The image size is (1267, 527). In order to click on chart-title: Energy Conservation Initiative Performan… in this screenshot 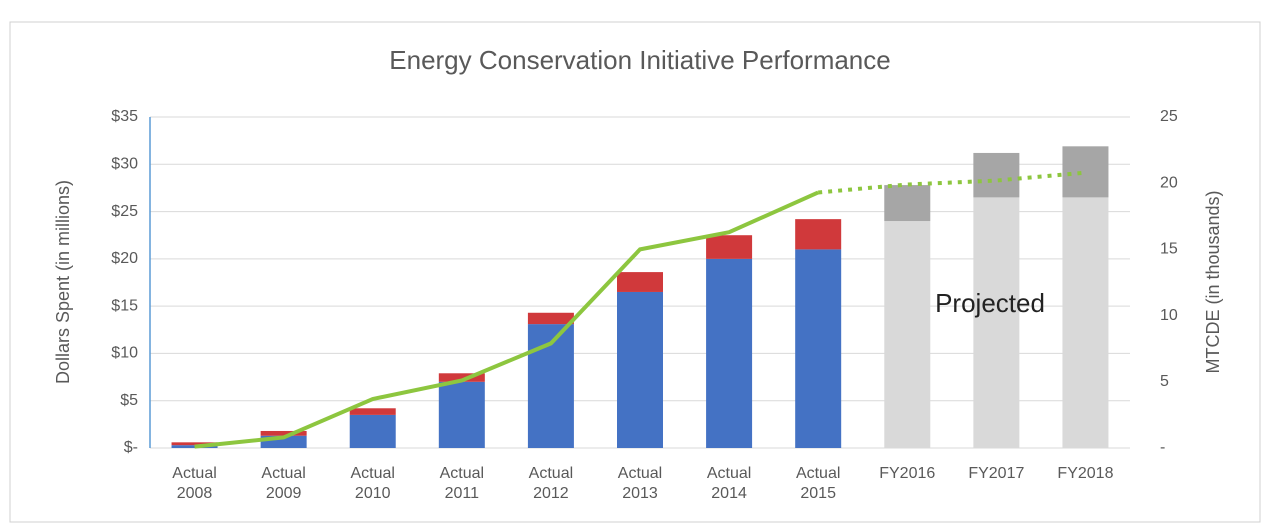, I will do `click(639, 60)`.